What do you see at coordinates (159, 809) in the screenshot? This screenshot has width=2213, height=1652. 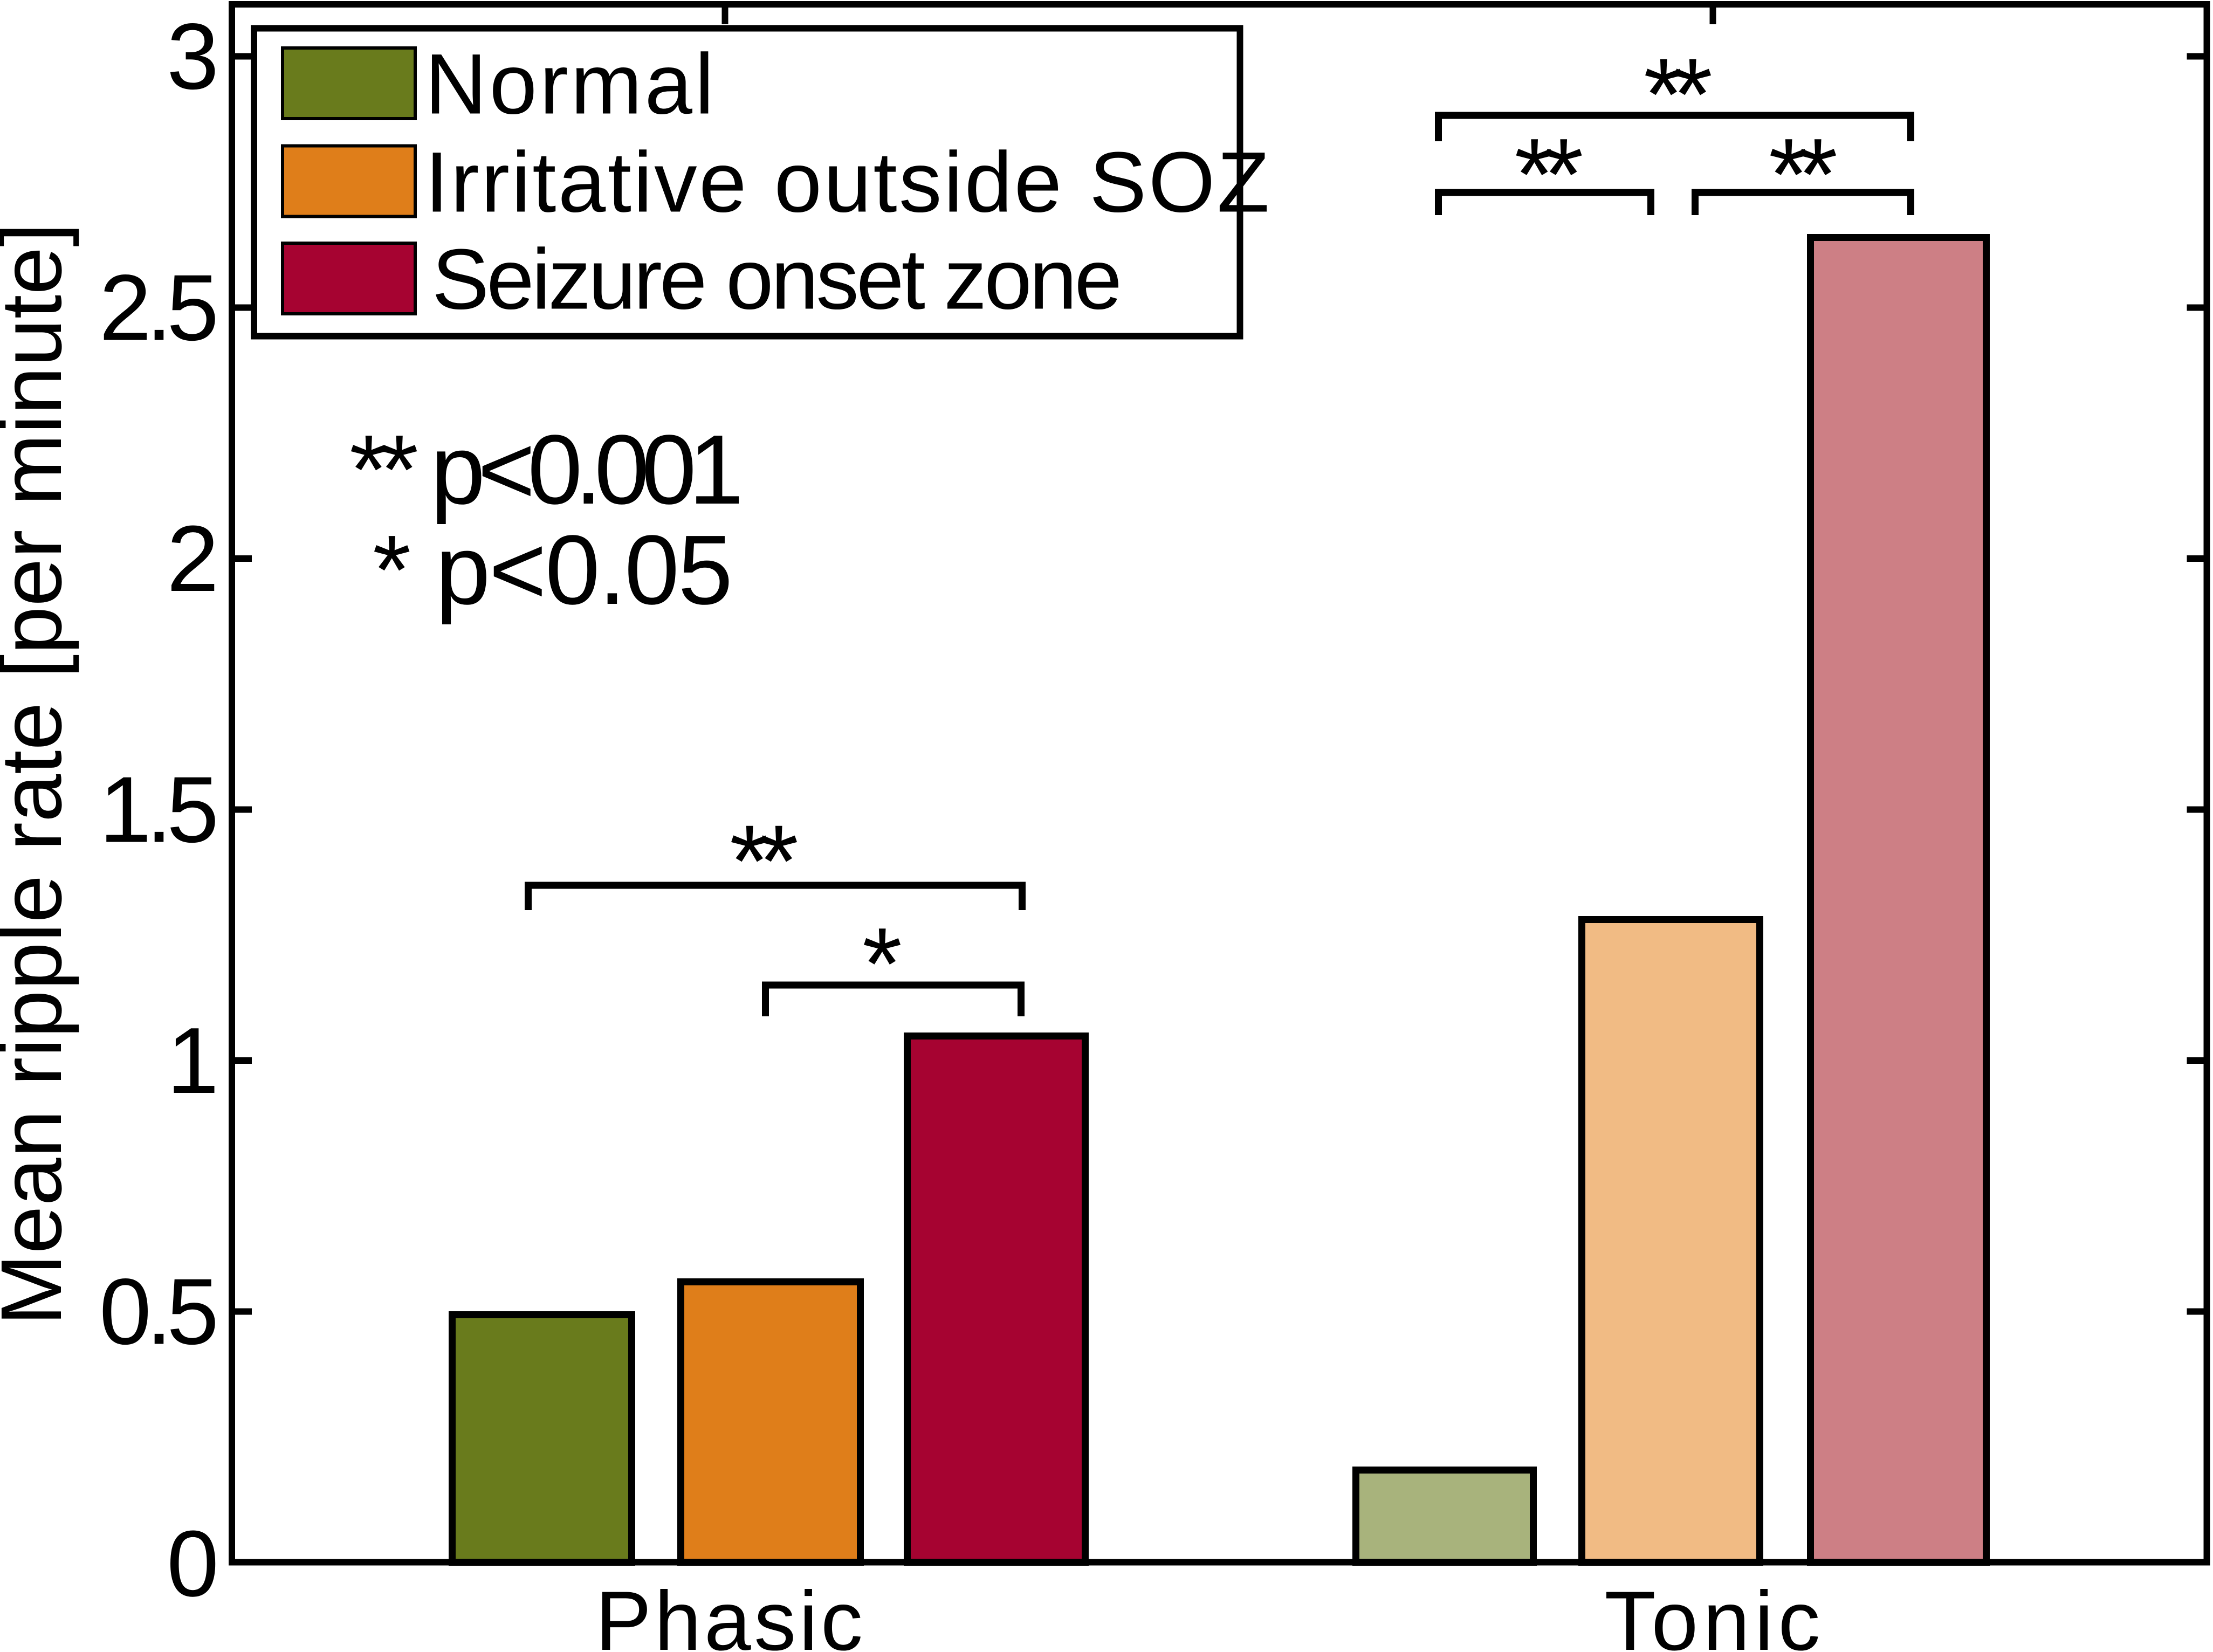 I see `svg-text: 1.5` at bounding box center [159, 809].